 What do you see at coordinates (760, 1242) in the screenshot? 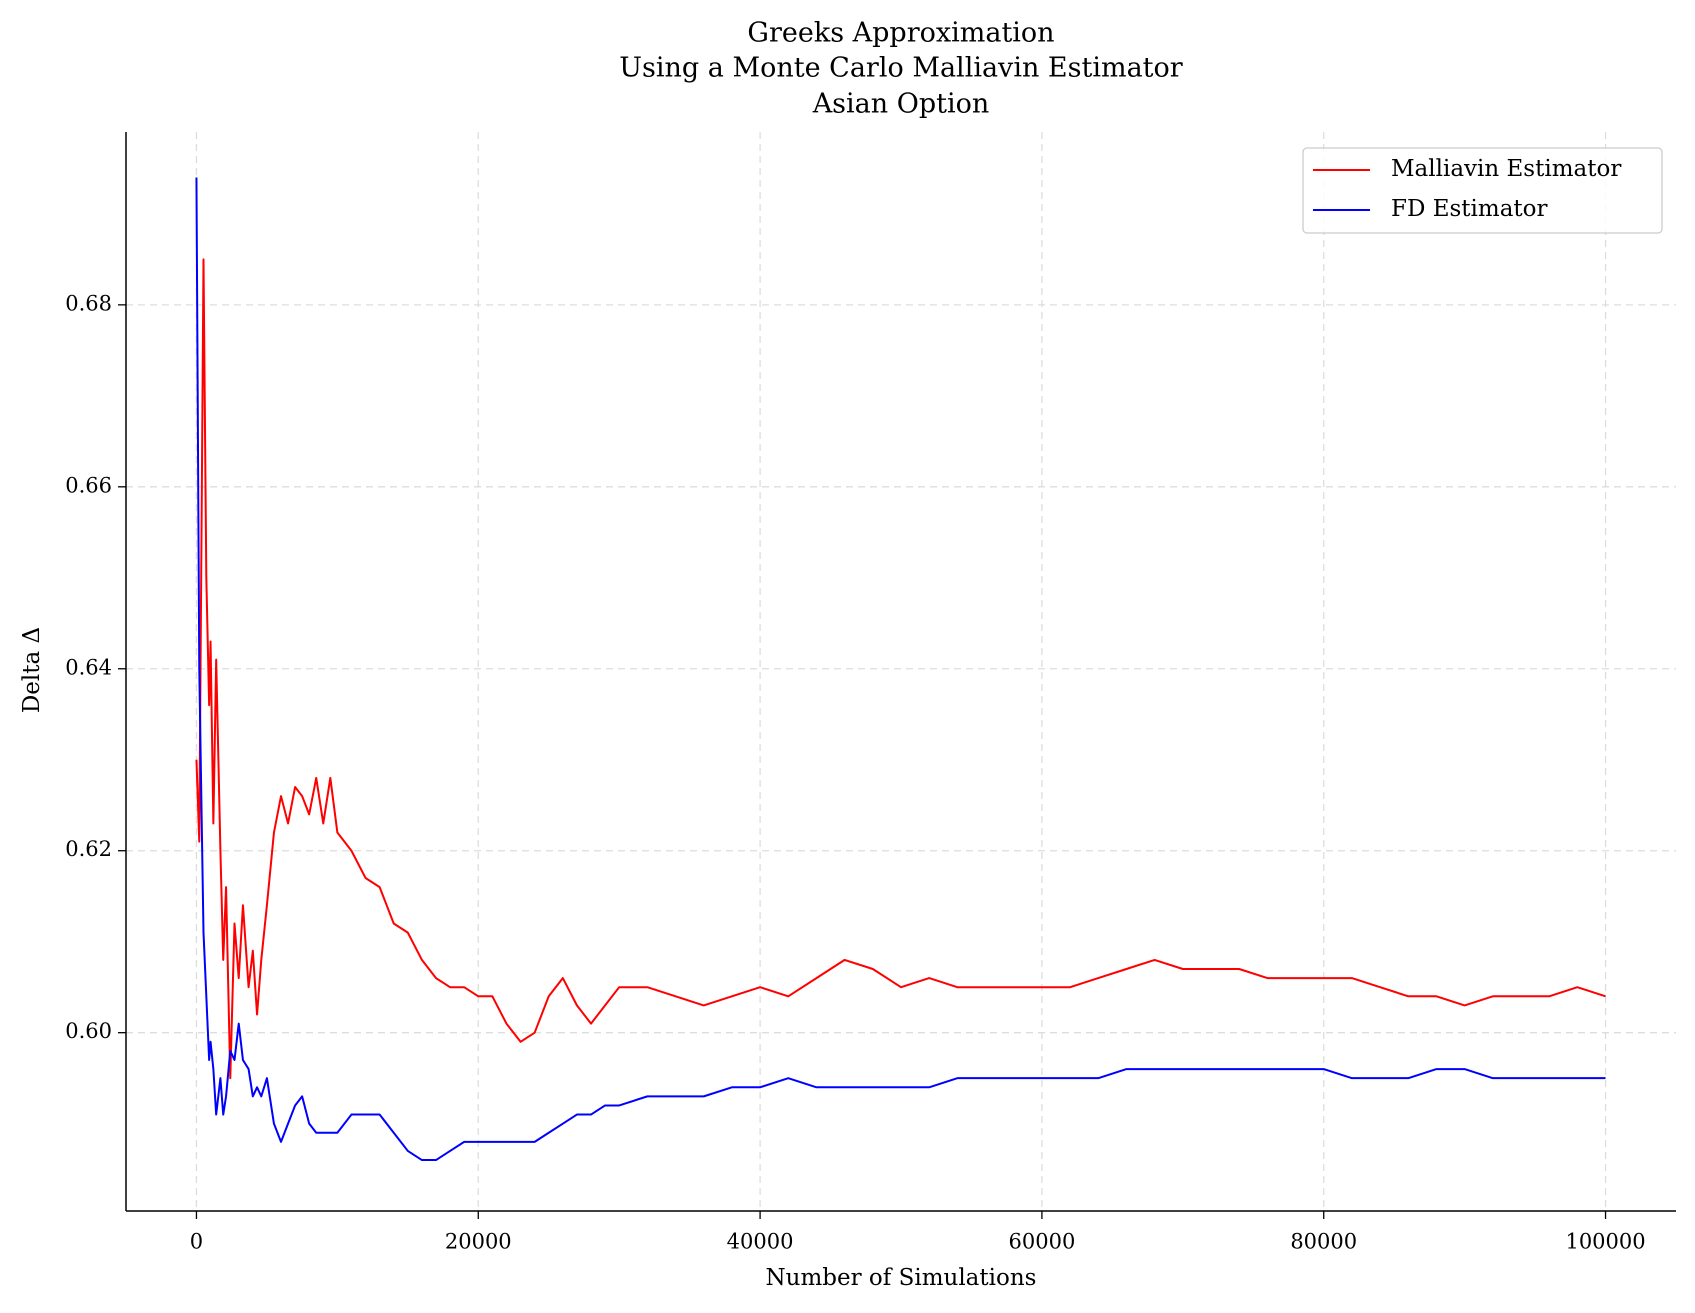
I see `x-tick-label: 40000` at bounding box center [760, 1242].